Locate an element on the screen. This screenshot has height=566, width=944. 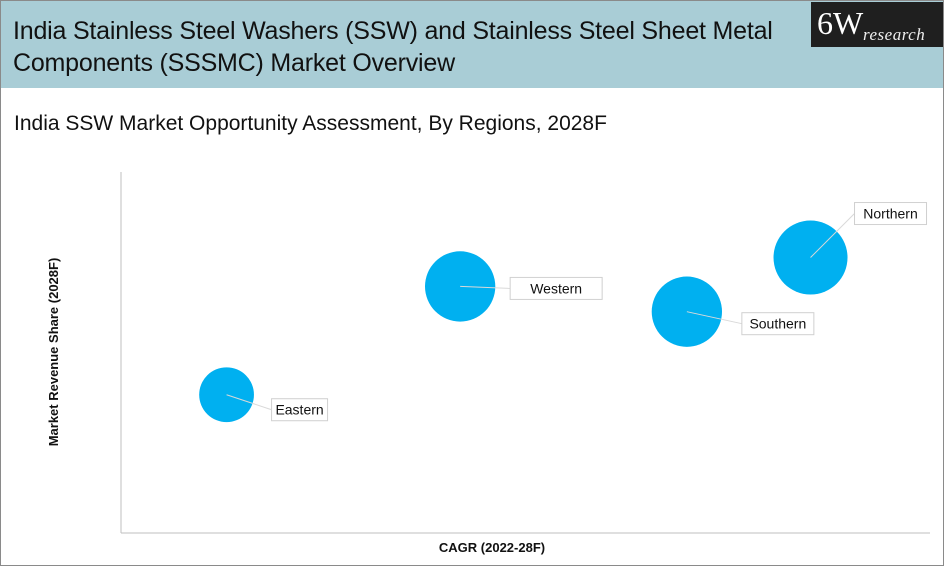
callout-box-southern is located at coordinates (778, 324).